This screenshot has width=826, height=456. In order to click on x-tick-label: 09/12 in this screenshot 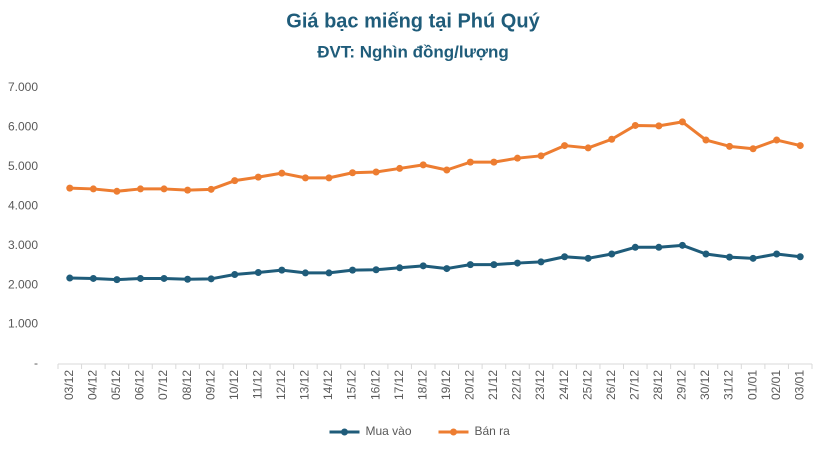, I will do `click(210, 385)`.